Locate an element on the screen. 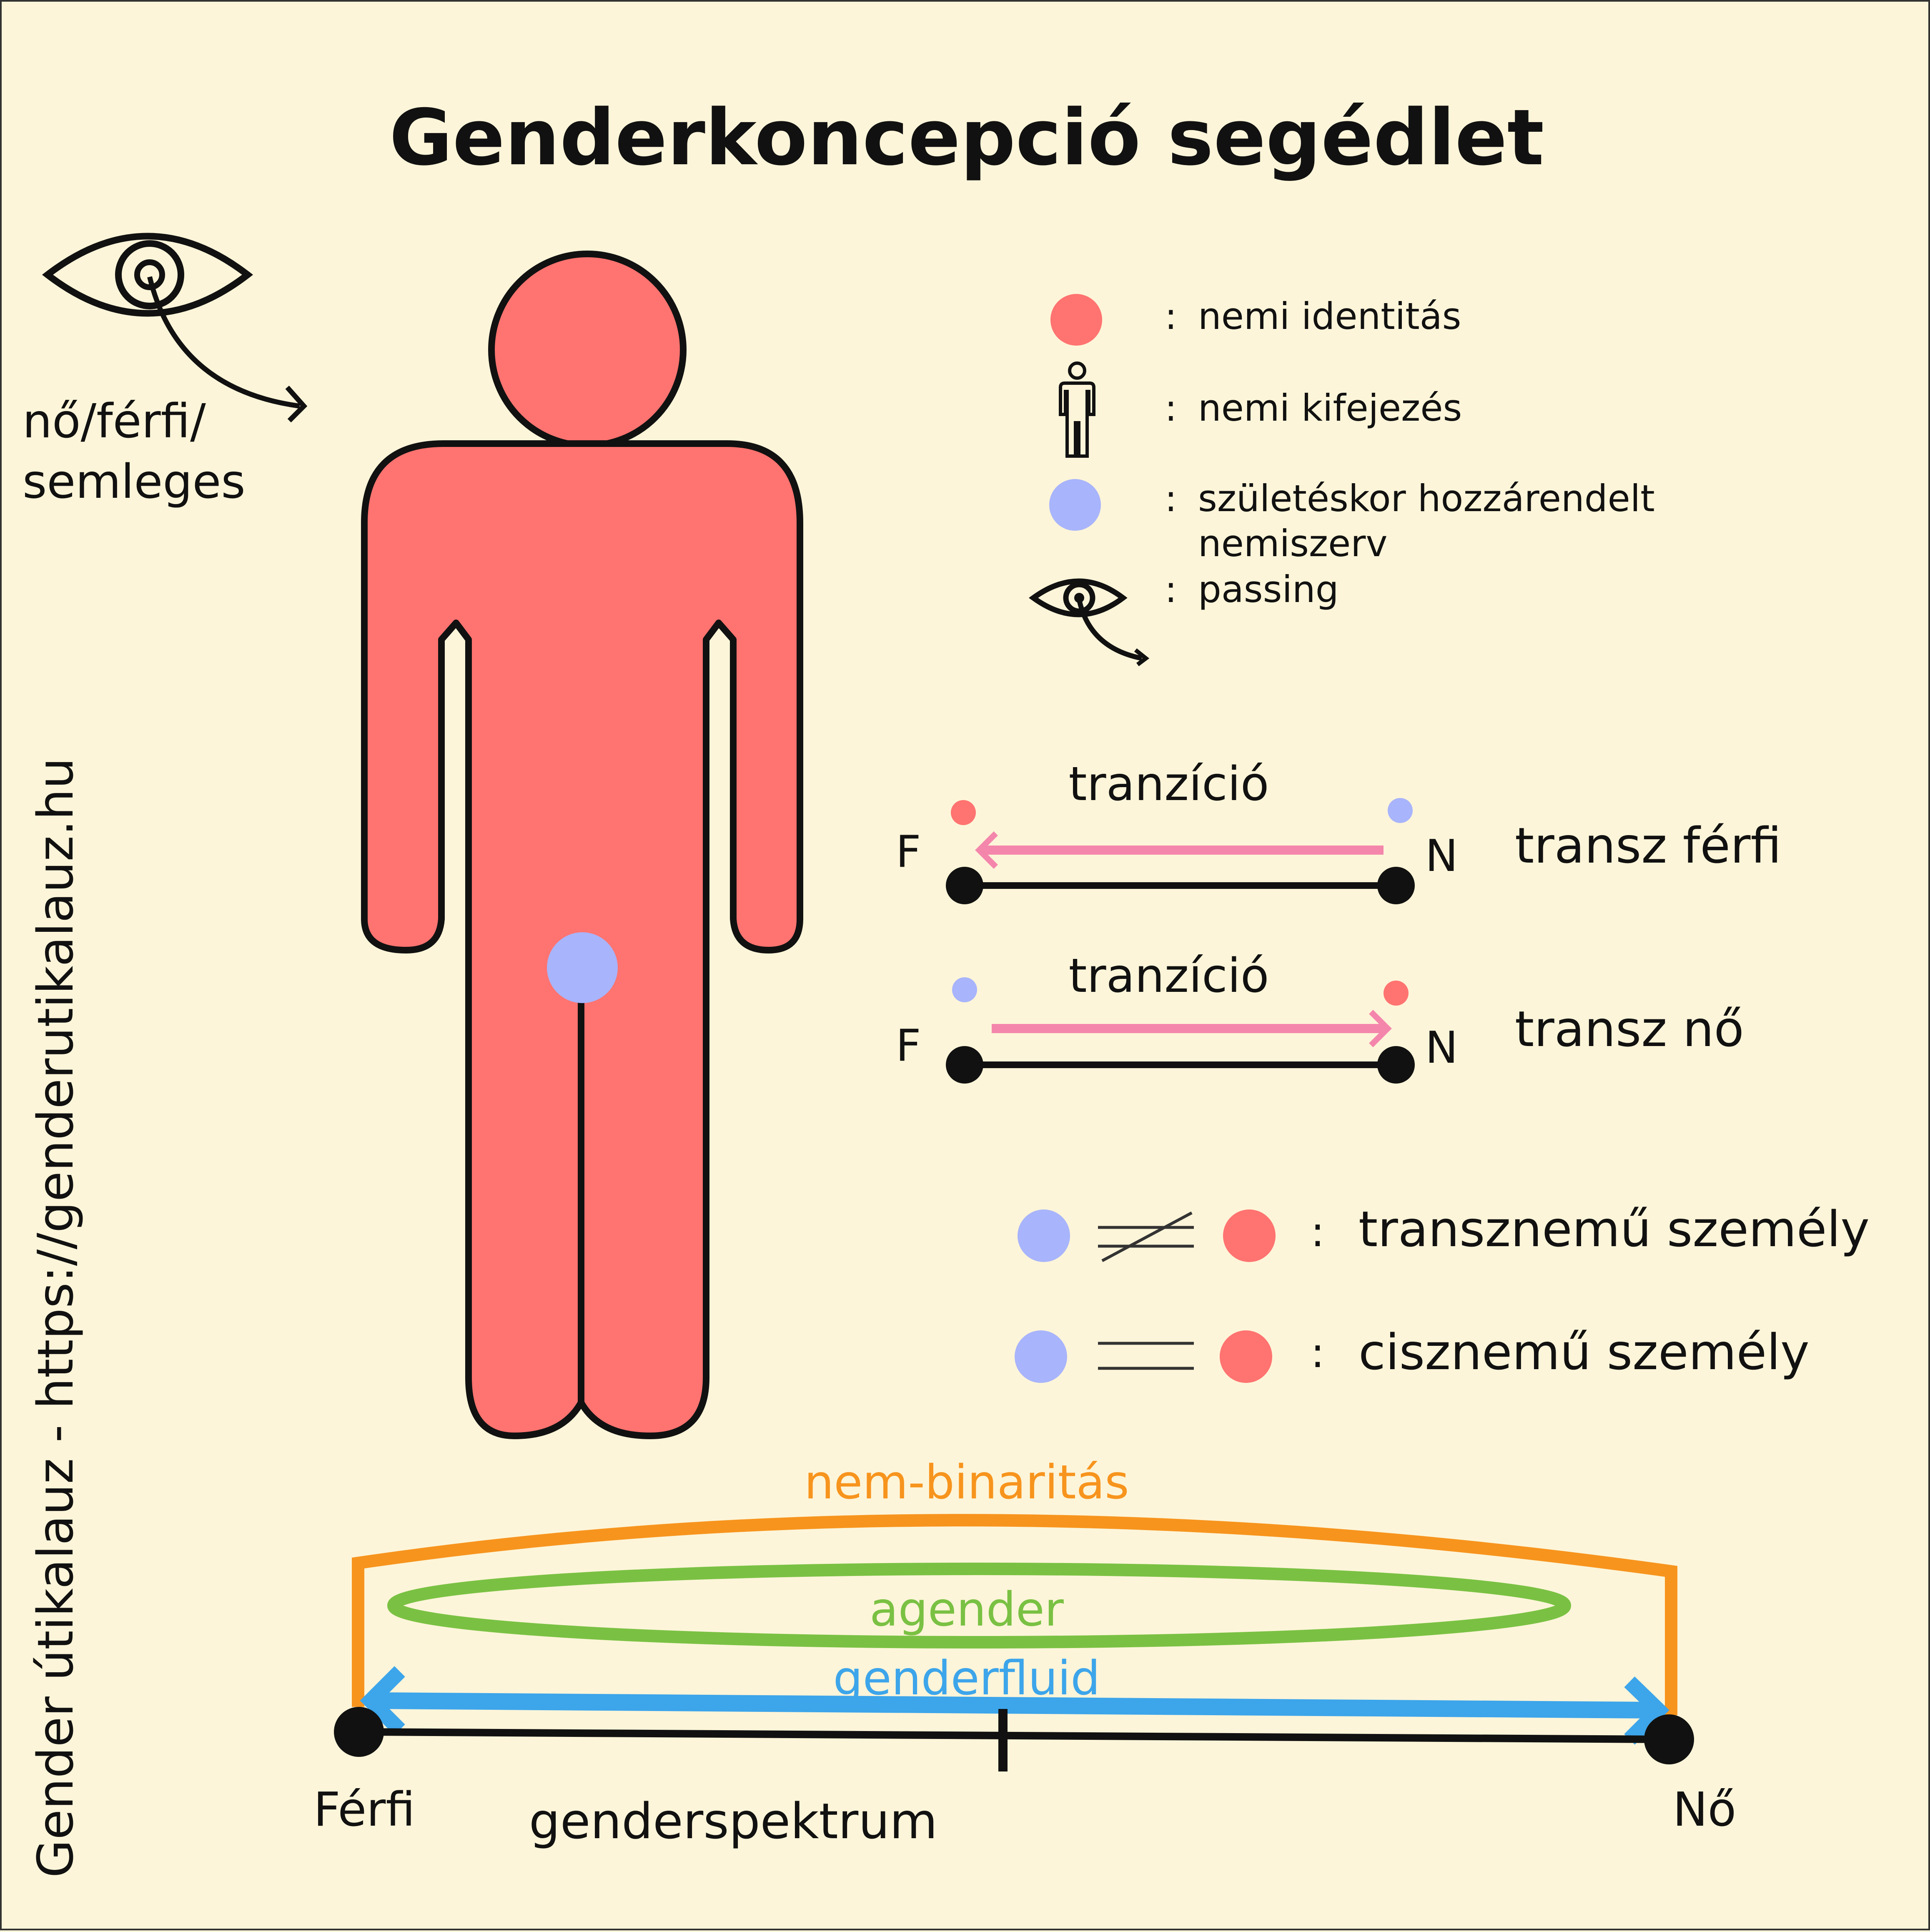 This screenshot has width=1930, height=1932. transition-result-label: transz férfi is located at coordinates (1648, 846).